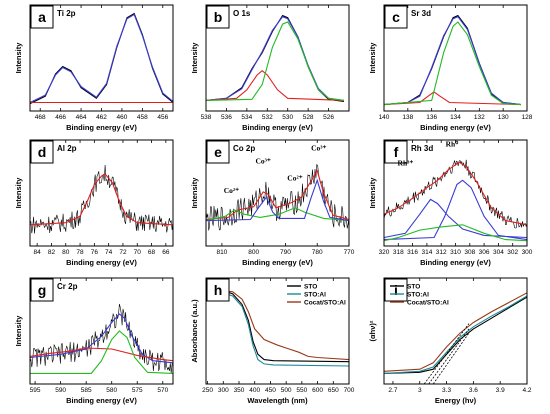 The image size is (550, 414). What do you see at coordinates (407, 117) in the screenshot?
I see `x-tick-label-c-1: 138` at bounding box center [407, 117].